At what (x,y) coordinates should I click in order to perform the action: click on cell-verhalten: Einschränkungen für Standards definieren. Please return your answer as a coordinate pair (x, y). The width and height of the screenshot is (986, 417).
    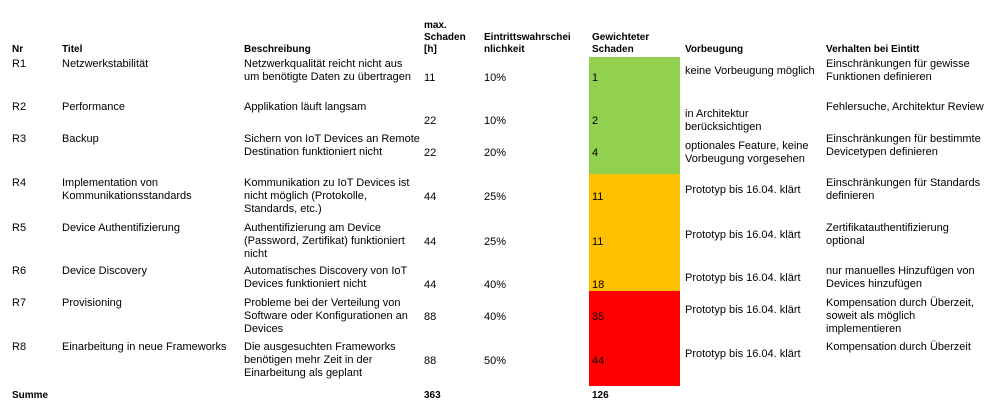
    Looking at the image, I should click on (903, 189).